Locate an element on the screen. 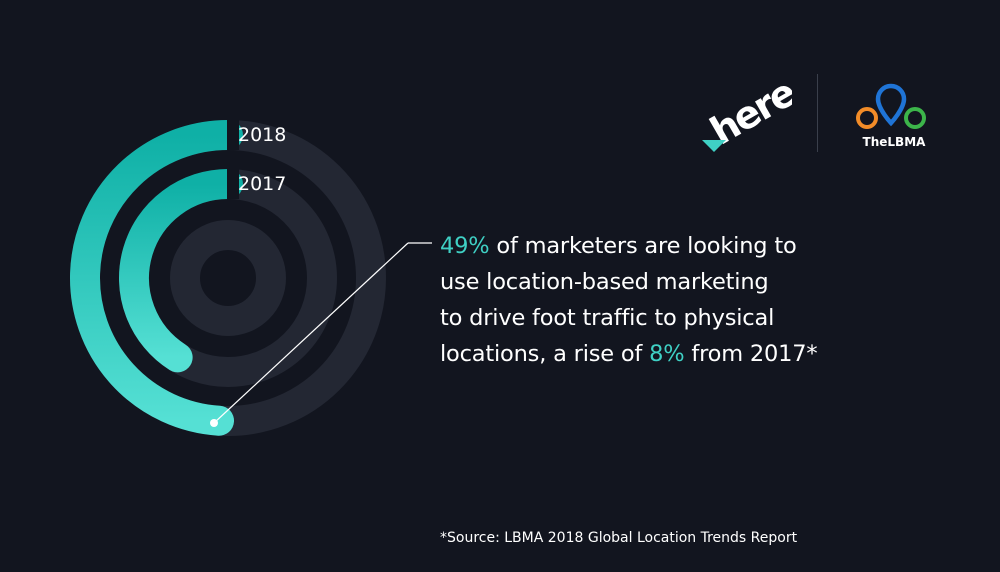 The width and height of the screenshot is (1000, 572). headline-line-1: 49% of marketers are looking to is located at coordinates (650, 246).